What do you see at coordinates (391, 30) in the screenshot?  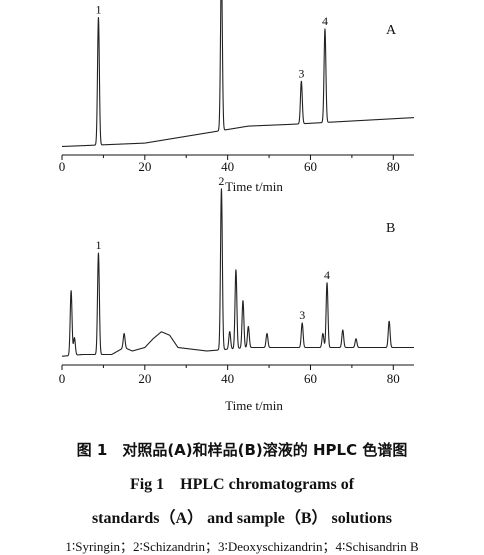 I see `panel-label: A` at bounding box center [391, 30].